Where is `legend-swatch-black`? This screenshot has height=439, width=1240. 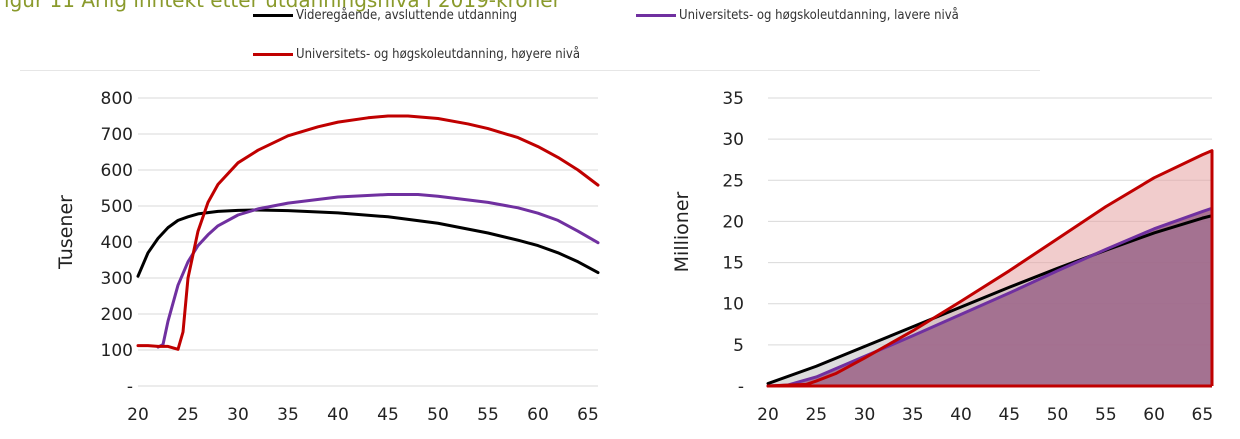 legend-swatch-black is located at coordinates (273, 15).